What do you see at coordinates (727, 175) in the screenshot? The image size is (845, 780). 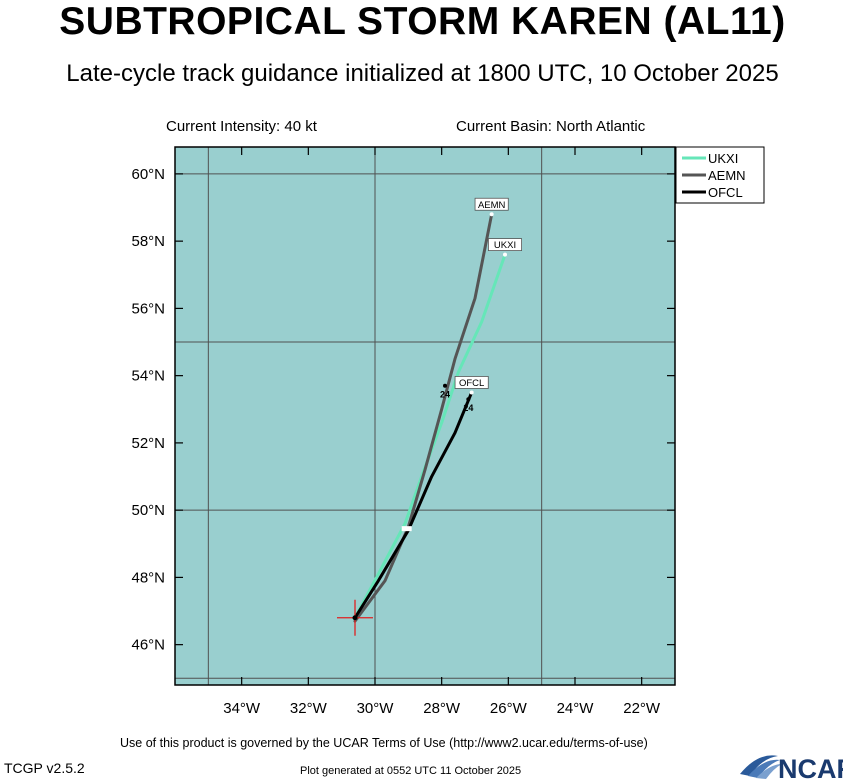 I see `legend-label: AEMN` at bounding box center [727, 175].